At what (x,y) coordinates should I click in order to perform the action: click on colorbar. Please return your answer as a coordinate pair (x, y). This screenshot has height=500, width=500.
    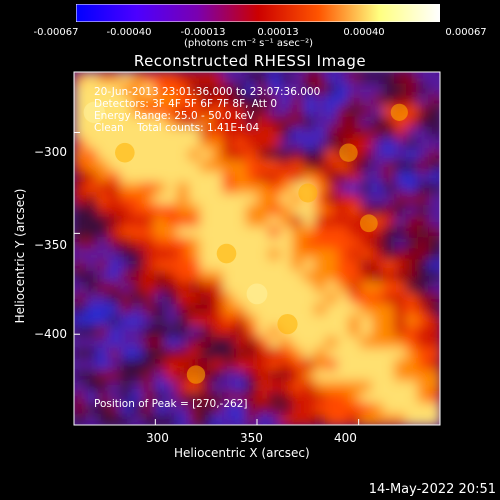
    Looking at the image, I should click on (258, 13).